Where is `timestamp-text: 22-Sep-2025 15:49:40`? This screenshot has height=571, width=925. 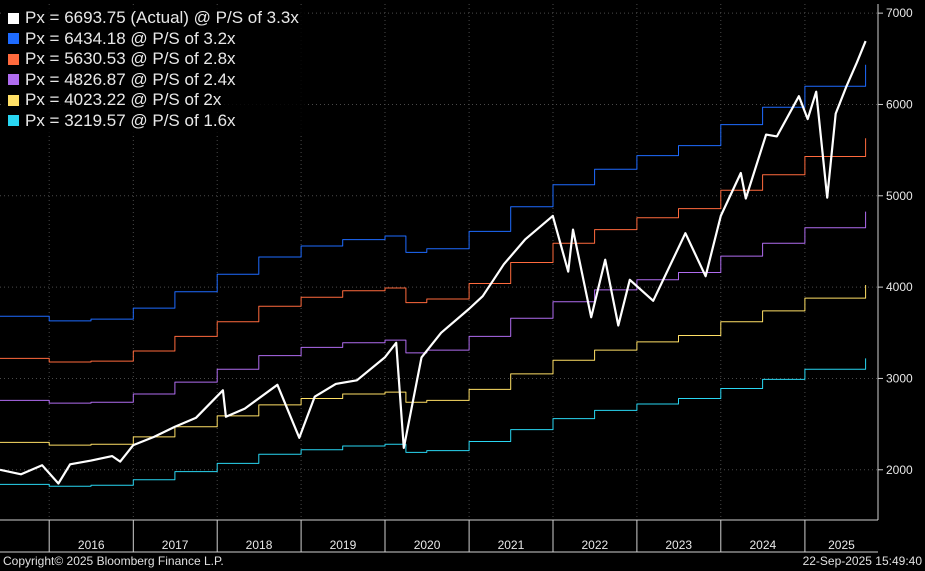 timestamp-text: 22-Sep-2025 15:49:40 is located at coordinates (862, 561).